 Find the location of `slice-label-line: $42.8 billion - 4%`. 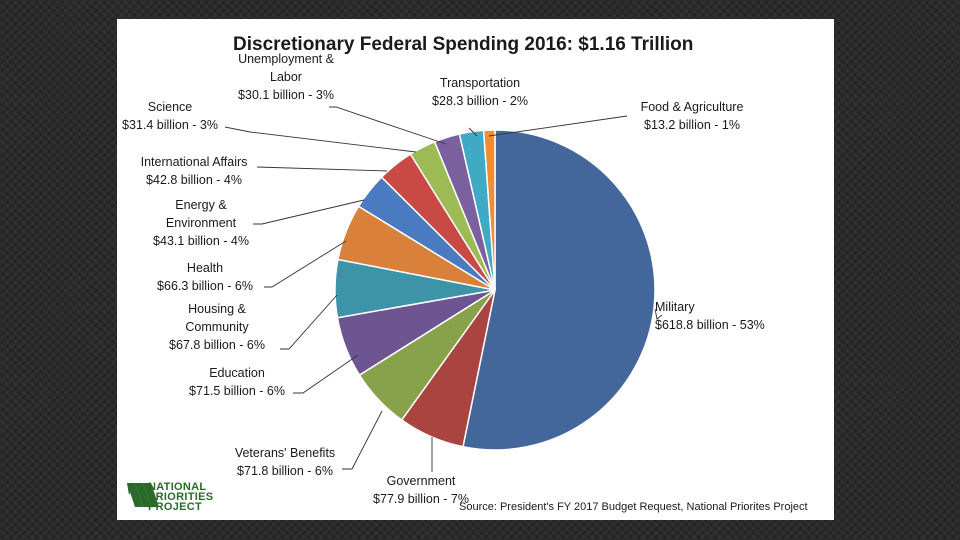

slice-label-line: $42.8 billion - 4% is located at coordinates (194, 180).